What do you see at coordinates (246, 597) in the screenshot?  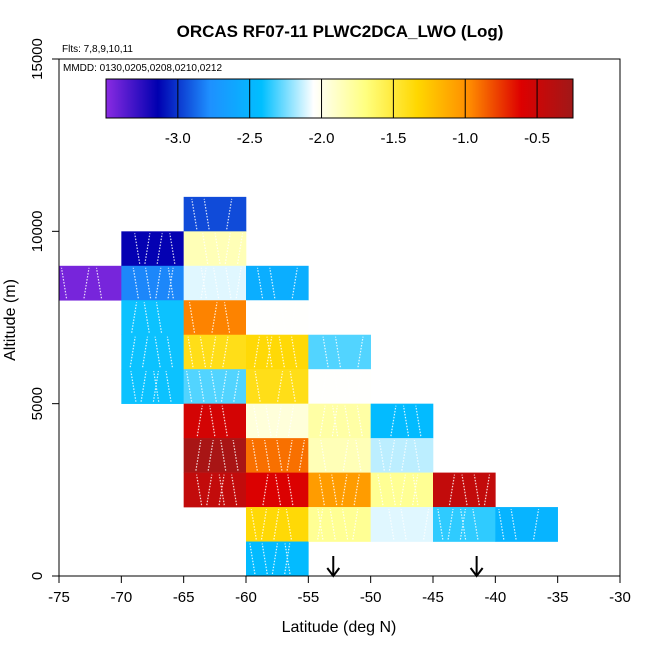 I see `x-tick-label: -60` at bounding box center [246, 597].